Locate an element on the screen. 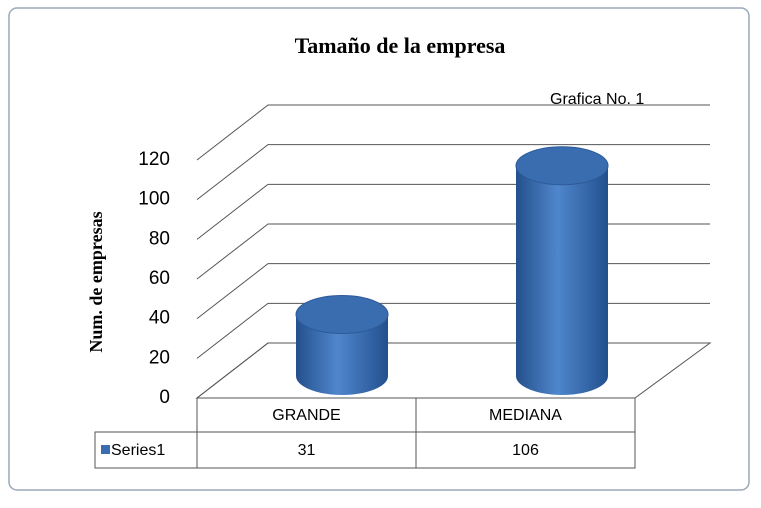  chart-title: Tamaño de la empresa is located at coordinates (400, 45).